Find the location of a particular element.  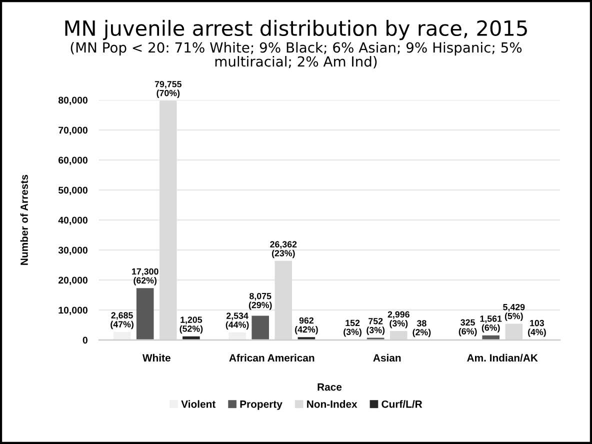

data-label: 2,534 (44%) is located at coordinates (237, 321).